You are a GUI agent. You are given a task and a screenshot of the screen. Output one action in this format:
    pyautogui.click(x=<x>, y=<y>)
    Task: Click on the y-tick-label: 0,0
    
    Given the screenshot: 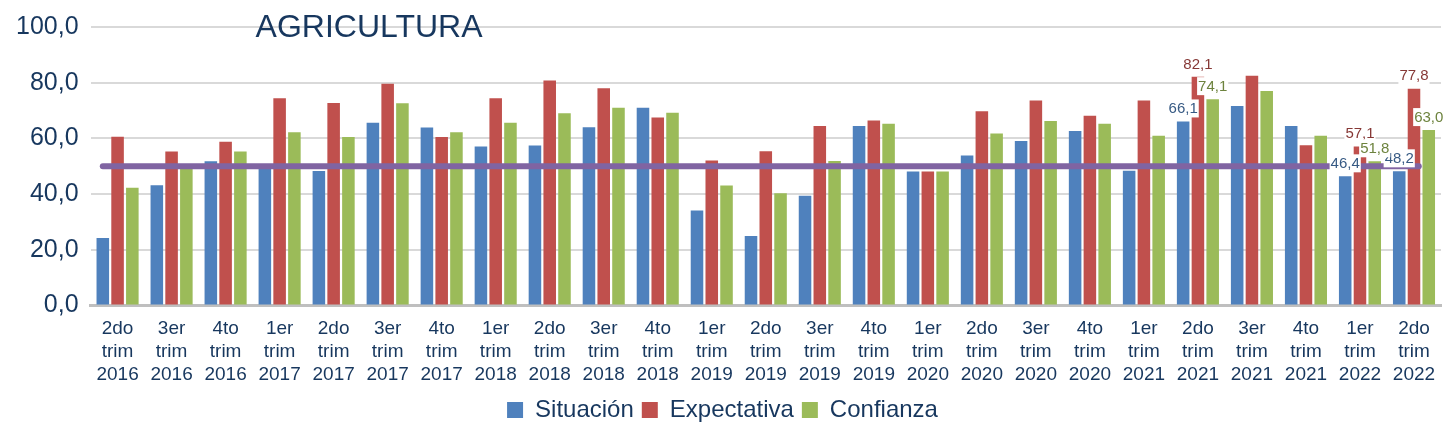 What is the action you would take?
    pyautogui.click(x=61, y=303)
    